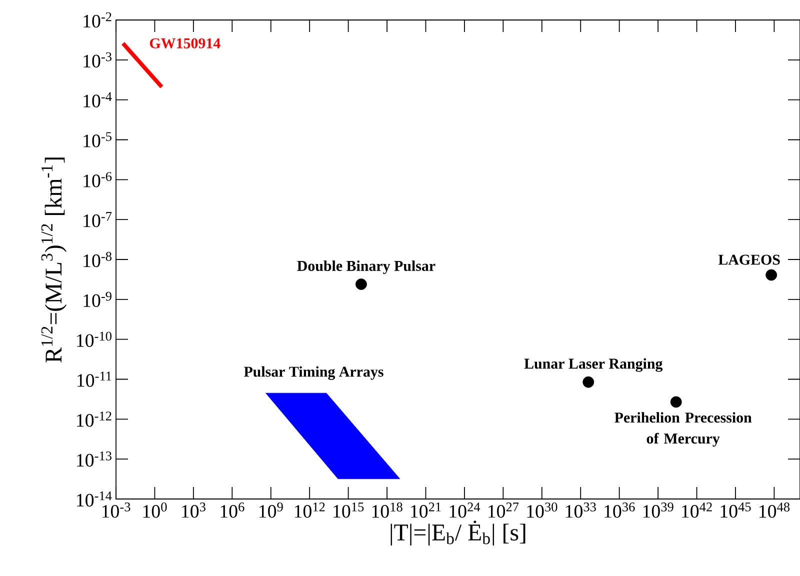 The height and width of the screenshot is (576, 800). Describe the element at coordinates (94, 339) in the screenshot. I see `y-tick-label: 10$^{-10}$` at that location.